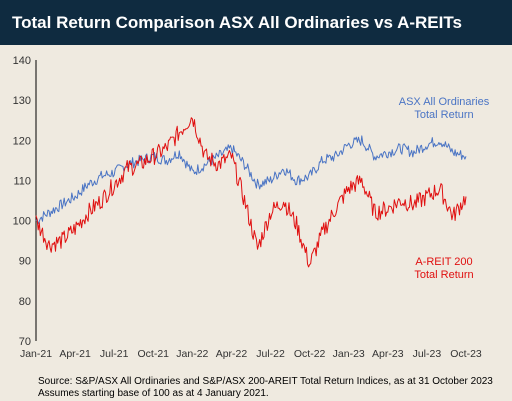 This screenshot has width=512, height=401. What do you see at coordinates (443, 262) in the screenshot?
I see `areit-series-label: A-REIT 200` at bounding box center [443, 262].